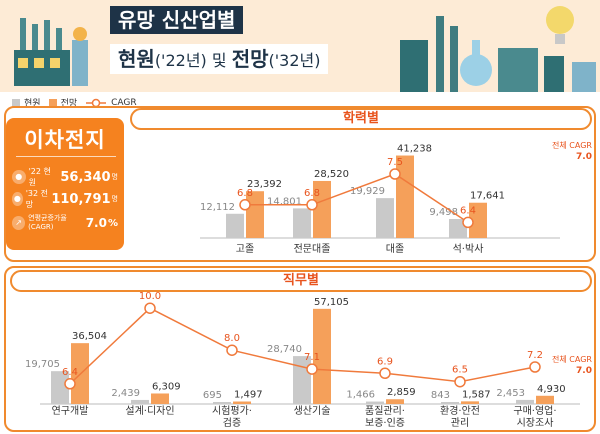 The image size is (600, 434). Describe the element at coordinates (312, 249) in the screenshot. I see `edu-category-label: 전문대졸` at that location.